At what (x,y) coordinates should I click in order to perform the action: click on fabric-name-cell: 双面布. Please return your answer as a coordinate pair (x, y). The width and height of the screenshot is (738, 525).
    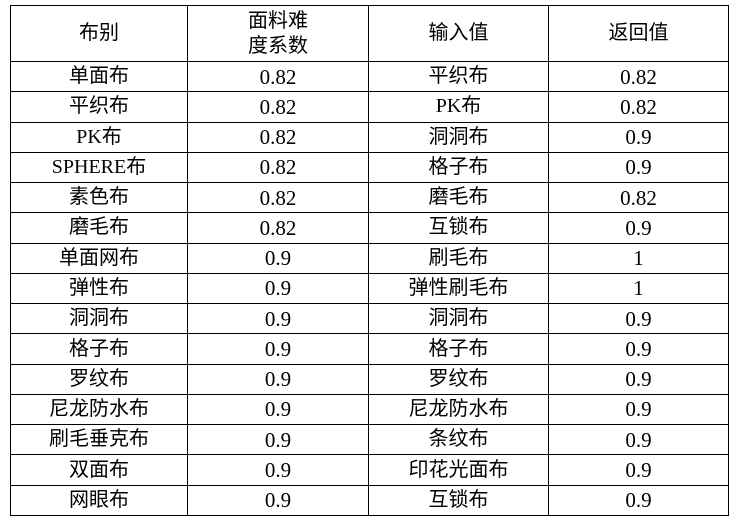
    Looking at the image, I should click on (99, 470).